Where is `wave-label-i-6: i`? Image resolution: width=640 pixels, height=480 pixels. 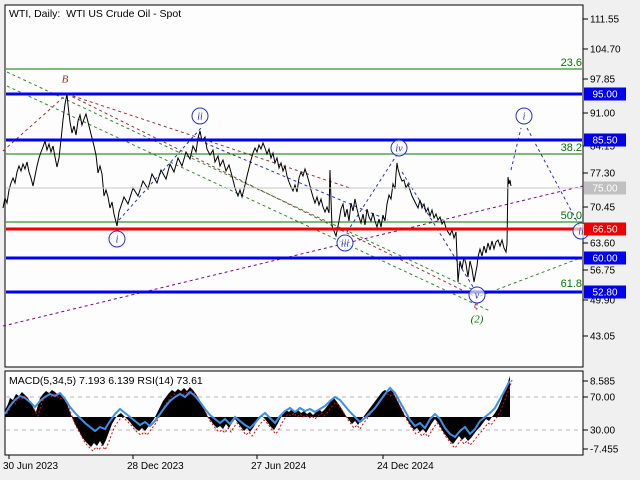
wave-label-i-6: i is located at coordinates (524, 117).